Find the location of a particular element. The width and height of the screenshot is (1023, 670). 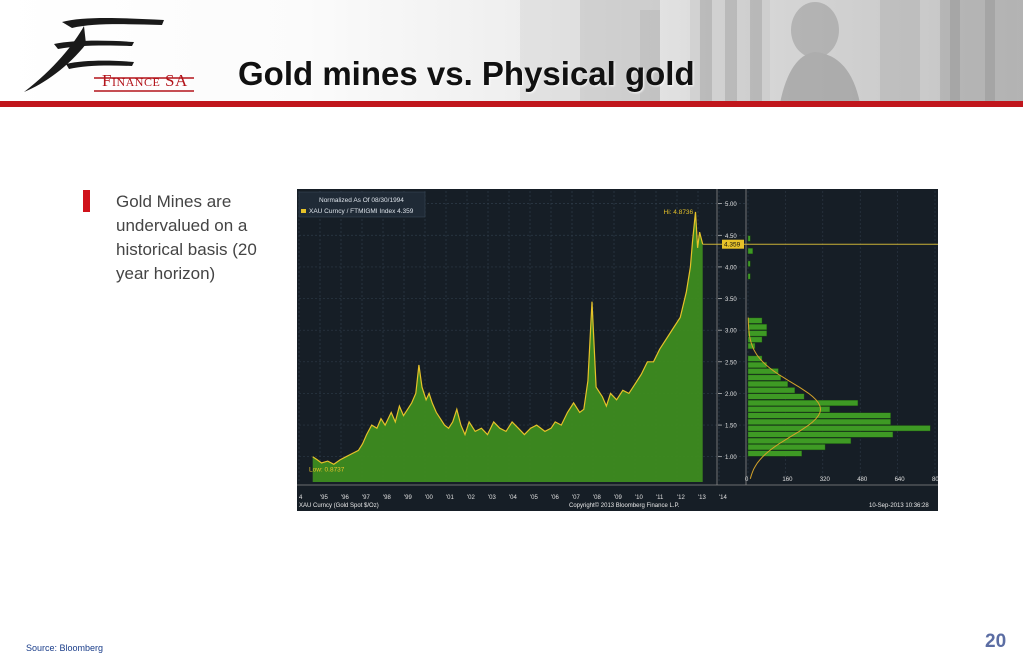

x-tick-label: '11 is located at coordinates (660, 498).